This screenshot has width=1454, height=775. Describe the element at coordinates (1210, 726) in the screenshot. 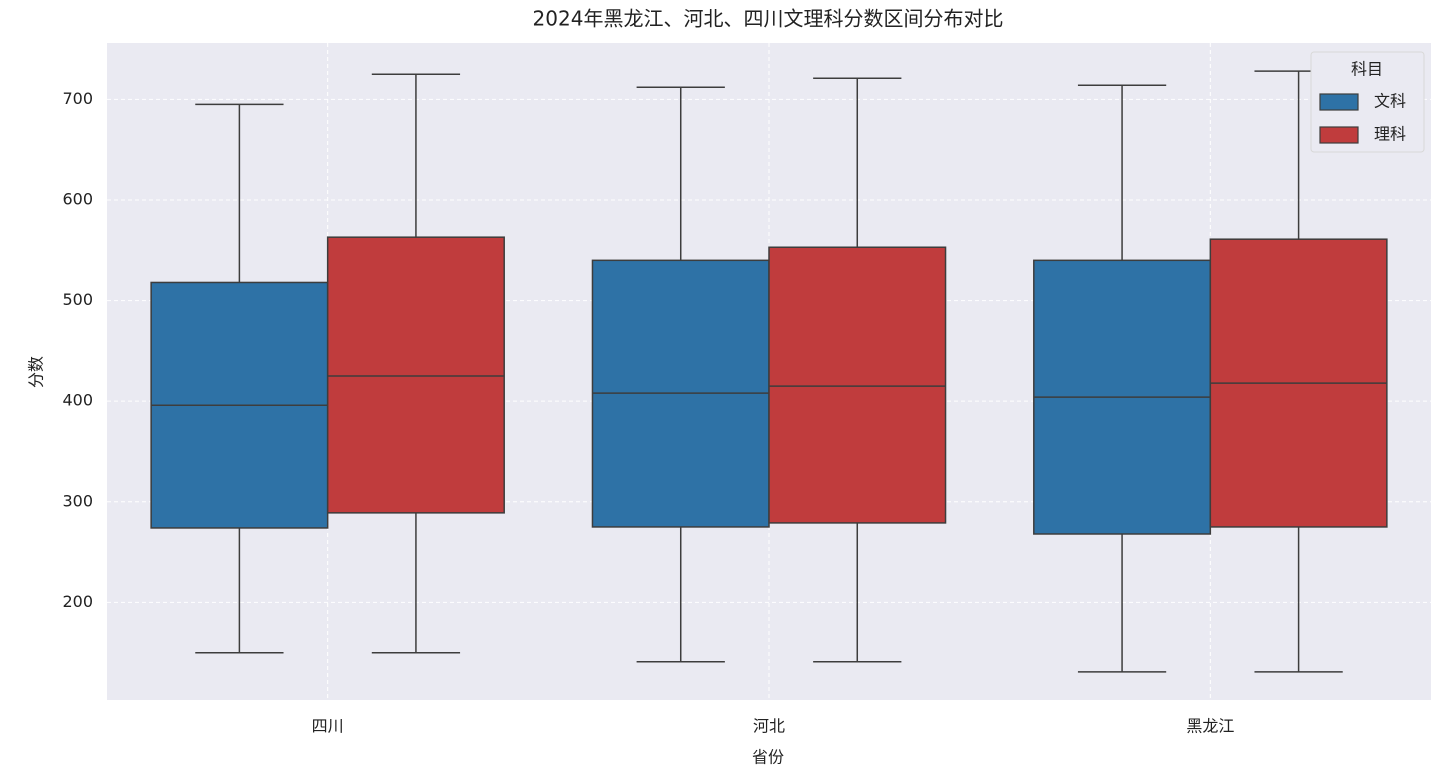

I see `x-tick-label: 黑龙江` at that location.